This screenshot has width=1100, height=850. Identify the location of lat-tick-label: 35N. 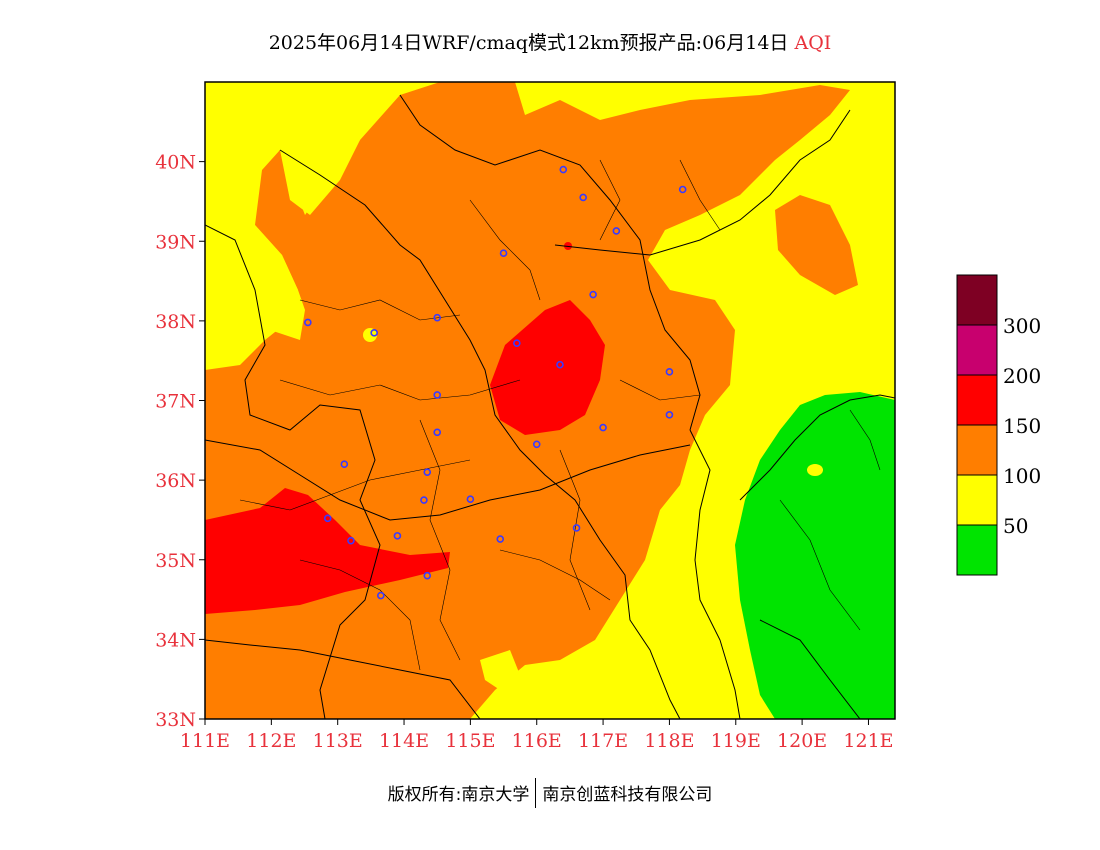
(175, 561).